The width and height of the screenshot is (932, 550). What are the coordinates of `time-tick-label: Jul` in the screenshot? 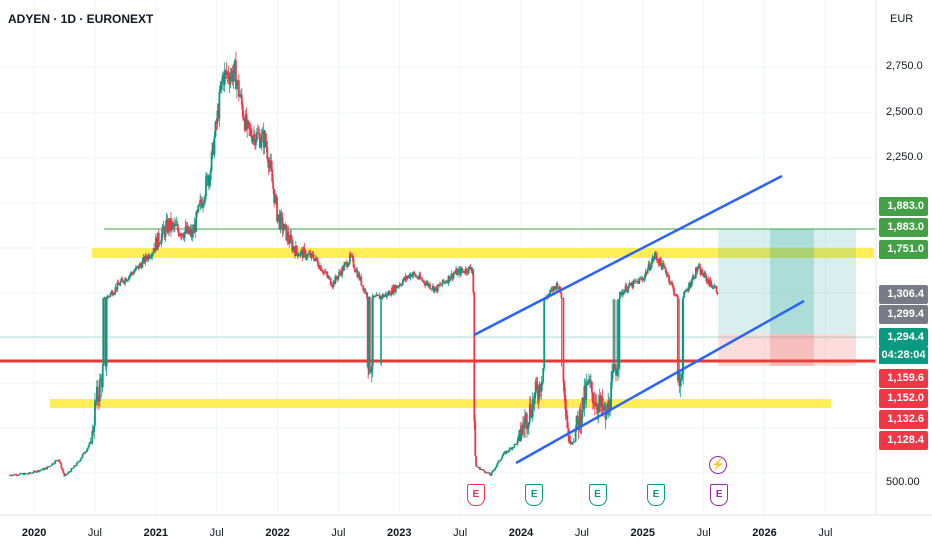 It's located at (94, 533).